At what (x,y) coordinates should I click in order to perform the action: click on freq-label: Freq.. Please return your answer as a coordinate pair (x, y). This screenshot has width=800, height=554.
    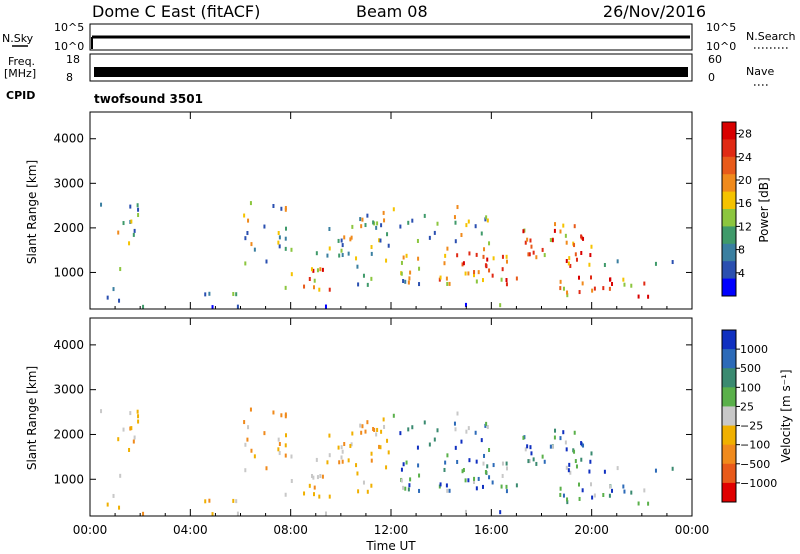
    Looking at the image, I should click on (21, 61).